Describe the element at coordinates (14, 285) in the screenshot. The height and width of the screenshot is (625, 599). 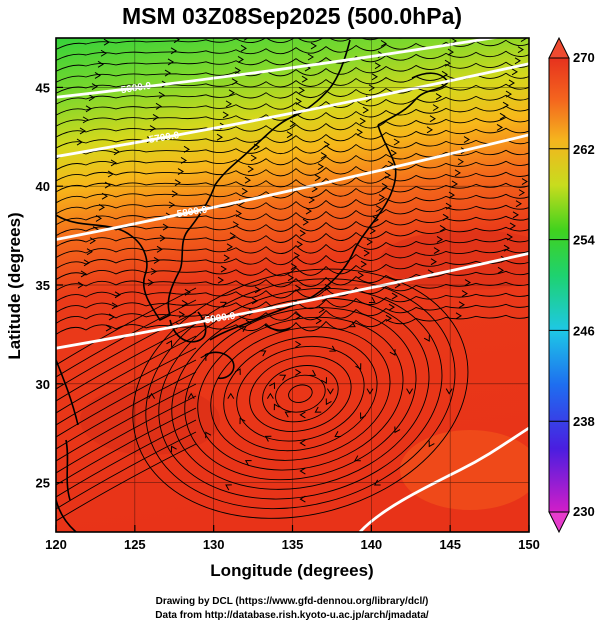
I see `y-axis-label: Latitude (degrees)` at that location.